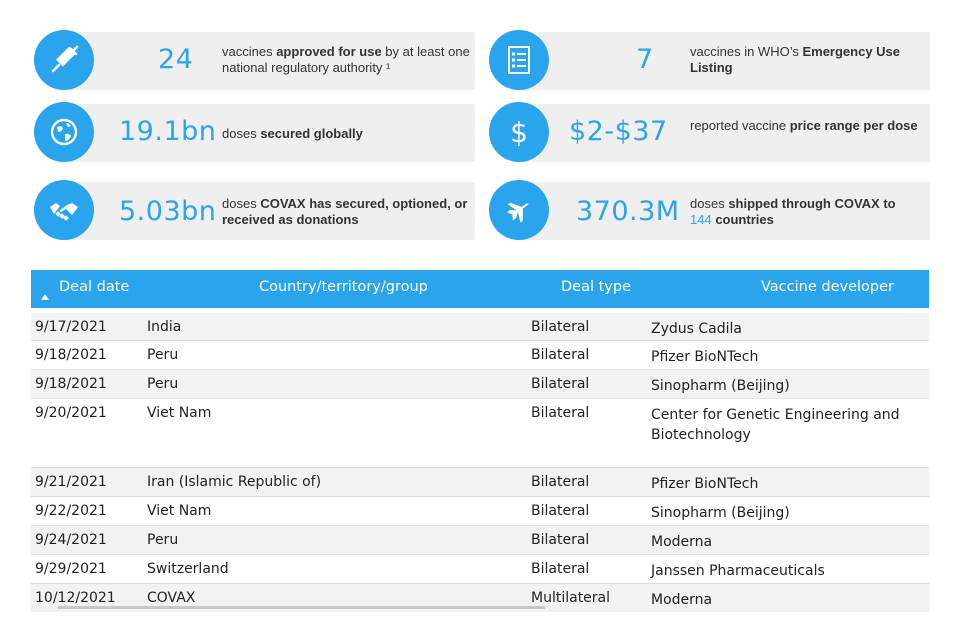  What do you see at coordinates (571, 598) in the screenshot?
I see `cell-deal-type: Multilateral` at bounding box center [571, 598].